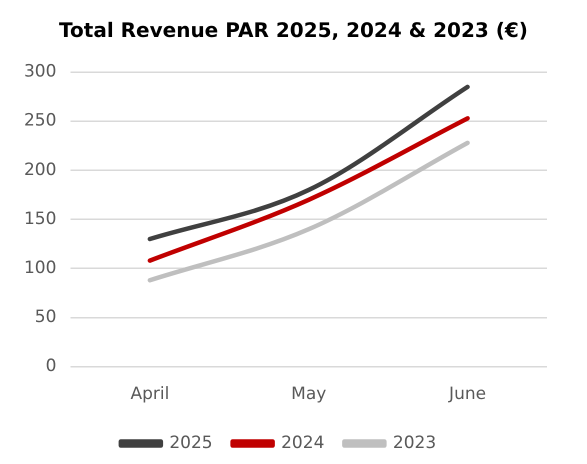 This screenshot has width=587, height=464. What do you see at coordinates (150, 394) in the screenshot?
I see `x-tick-label: April` at bounding box center [150, 394].